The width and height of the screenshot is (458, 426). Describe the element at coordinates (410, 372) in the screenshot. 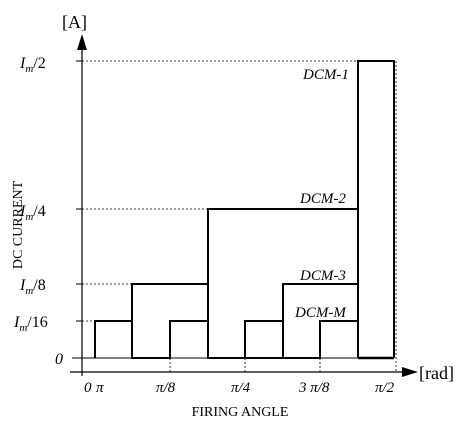

I see `x-axis-arrowhead` at that location.